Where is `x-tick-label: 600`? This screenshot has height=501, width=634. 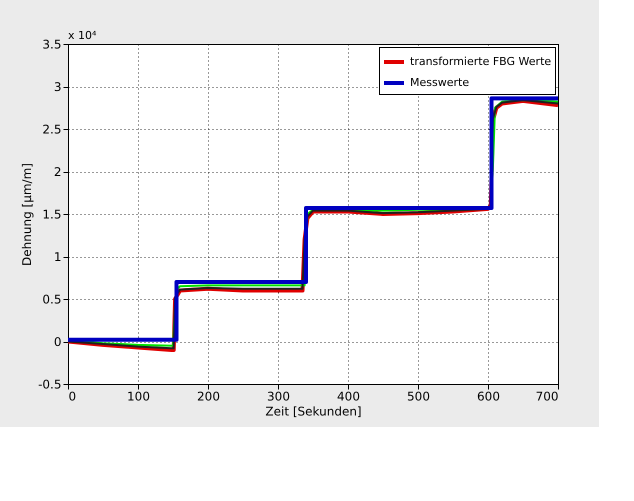 x-tick-label: 600 is located at coordinates (488, 397).